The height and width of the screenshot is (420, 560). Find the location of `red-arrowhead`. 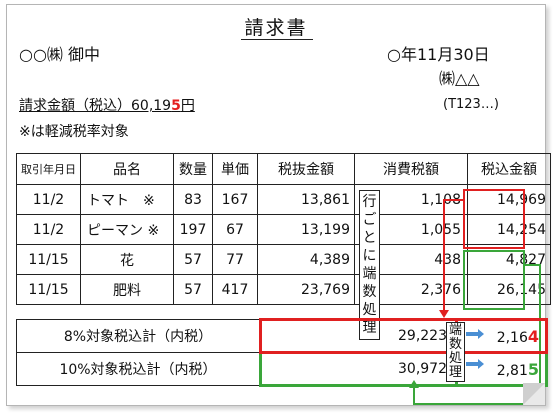

red-arrowhead is located at coordinates (444, 314).